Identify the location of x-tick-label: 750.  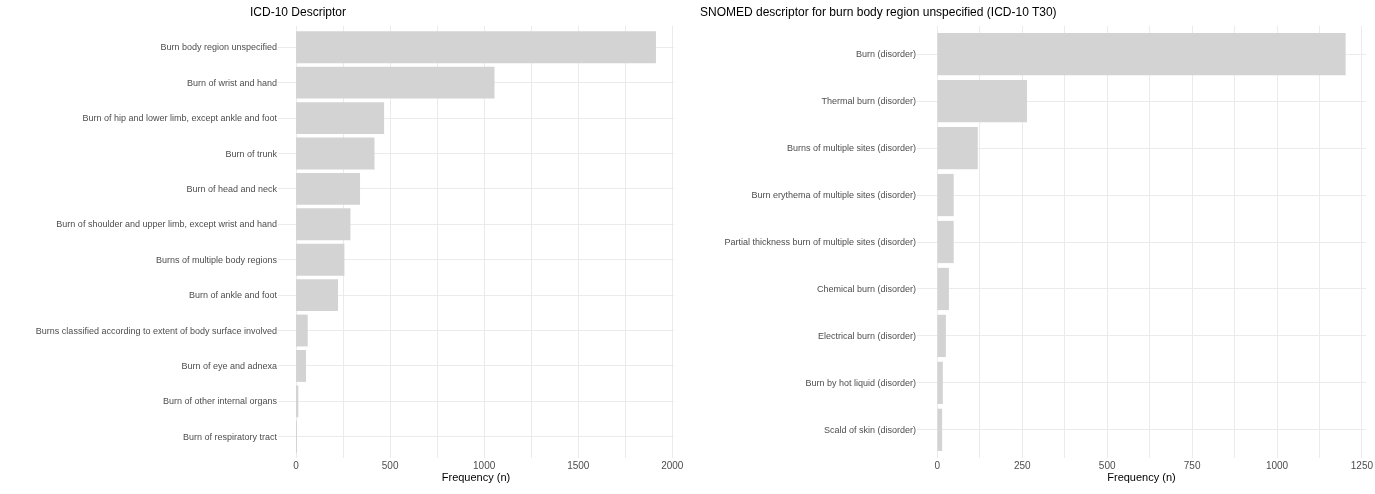
(1192, 465).